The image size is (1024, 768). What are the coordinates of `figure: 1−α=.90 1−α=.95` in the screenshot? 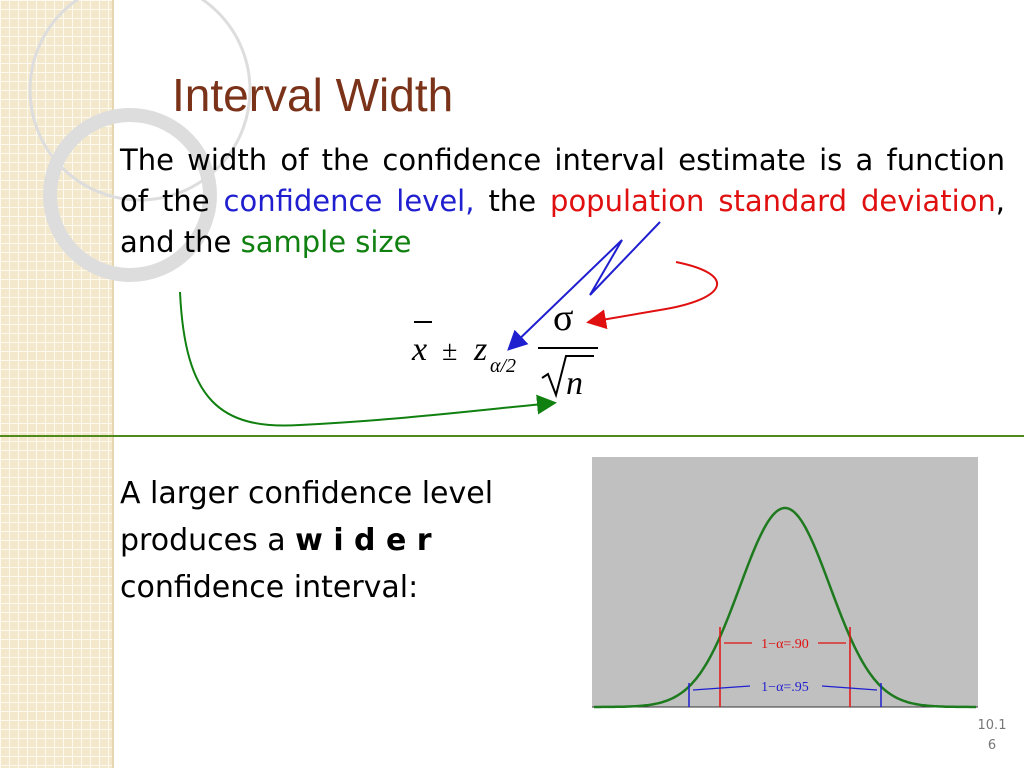 It's located at (785, 583).